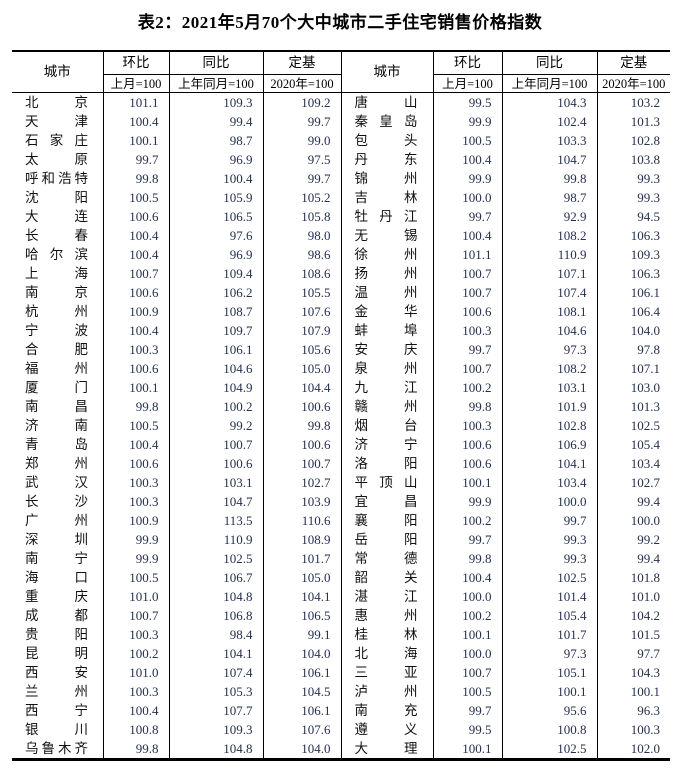 The height and width of the screenshot is (772, 680). Describe the element at coordinates (216, 387) in the screenshot. I see `yoy-index-value: 104.9` at that location.